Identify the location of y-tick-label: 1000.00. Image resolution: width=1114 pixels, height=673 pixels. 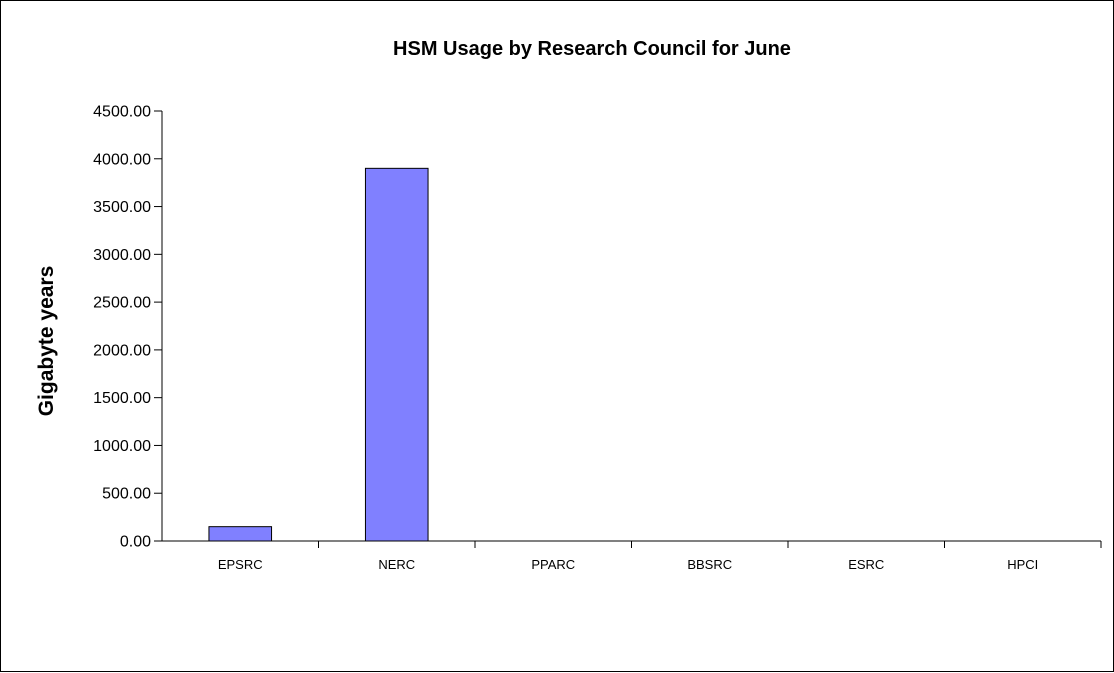
(122, 446).